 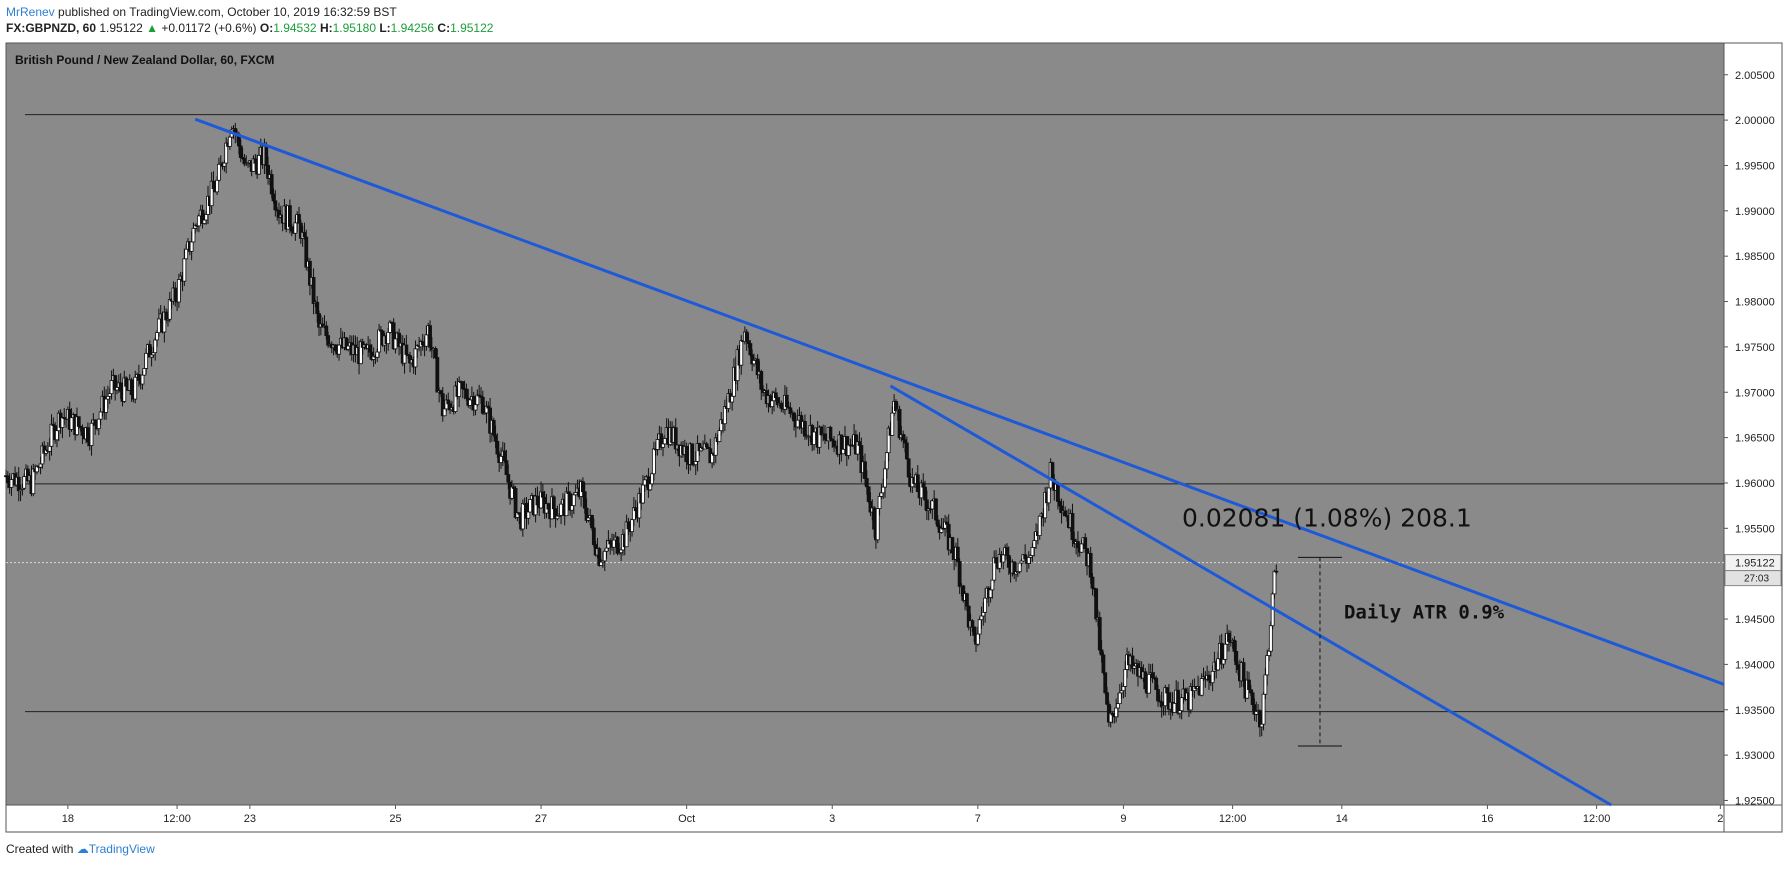 What do you see at coordinates (412, 28) in the screenshot?
I see `low-value: 1.94256` at bounding box center [412, 28].